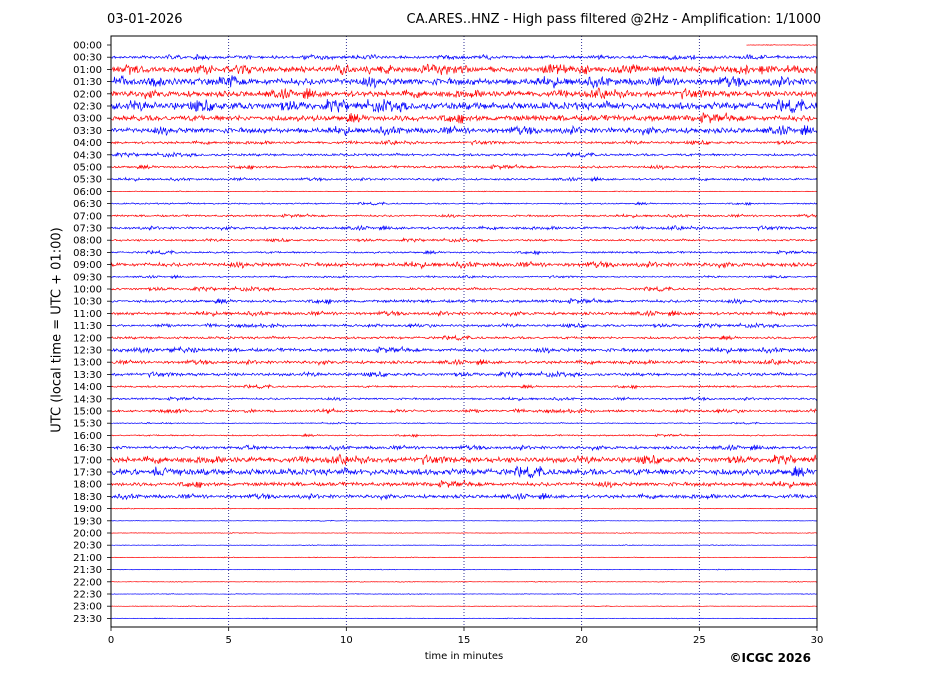 The image size is (927, 696). What do you see at coordinates (87, 595) in the screenshot?
I see `row-time-label: 22:30` at bounding box center [87, 595].